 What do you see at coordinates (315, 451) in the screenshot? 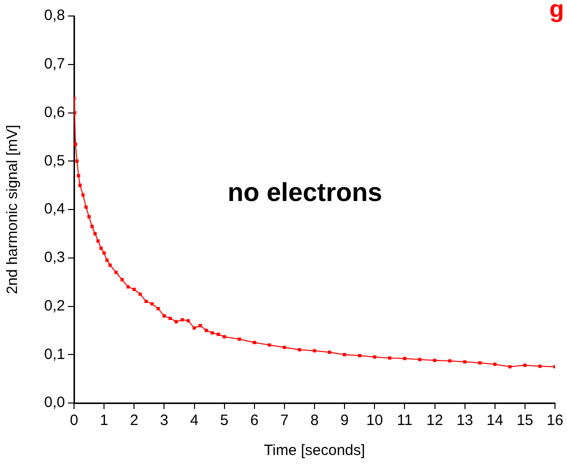
I see `x-axis-title: Time [seconds]` at bounding box center [315, 451].